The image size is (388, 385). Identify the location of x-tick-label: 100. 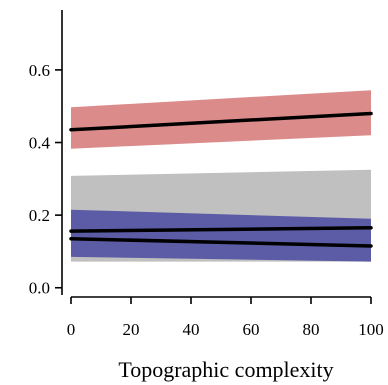
(371, 329).